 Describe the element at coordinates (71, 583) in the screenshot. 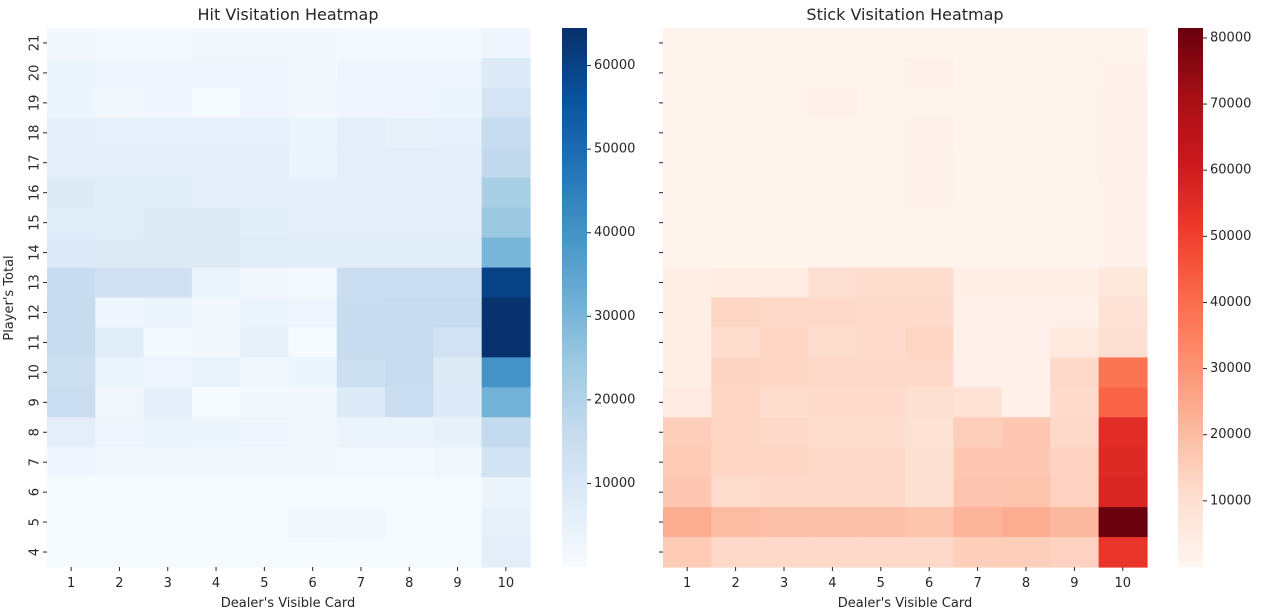

I see `x-tick-label: 1` at that location.